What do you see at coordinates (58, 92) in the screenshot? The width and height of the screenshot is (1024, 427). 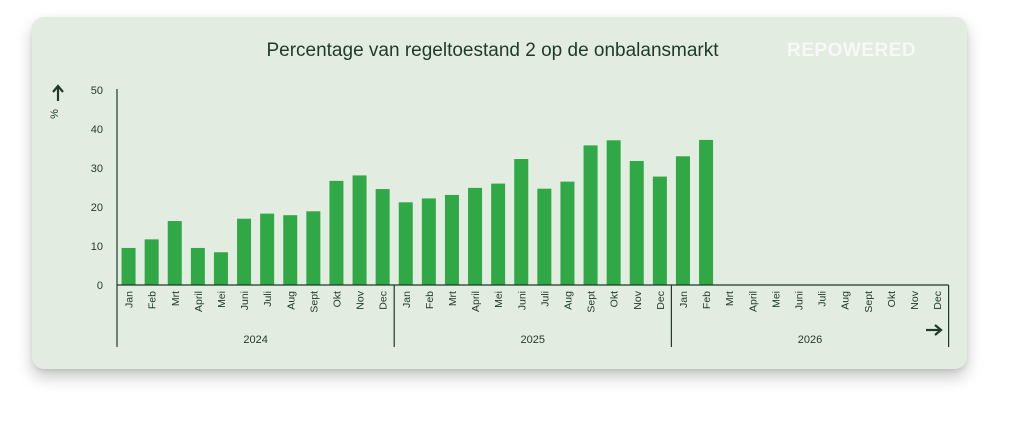 I see `y-axis-arrow-icon` at bounding box center [58, 92].